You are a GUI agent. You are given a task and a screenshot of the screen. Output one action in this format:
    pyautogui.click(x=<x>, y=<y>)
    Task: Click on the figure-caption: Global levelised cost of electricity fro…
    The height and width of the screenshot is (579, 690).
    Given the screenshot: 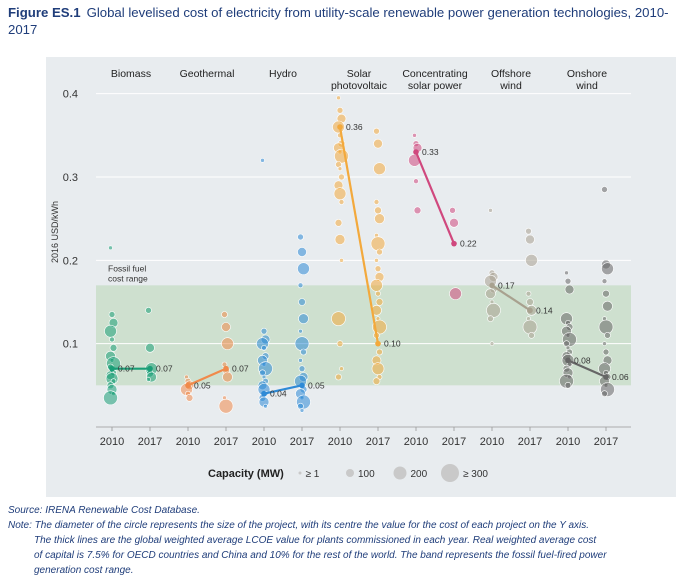 What is the action you would take?
    pyautogui.click(x=338, y=21)
    